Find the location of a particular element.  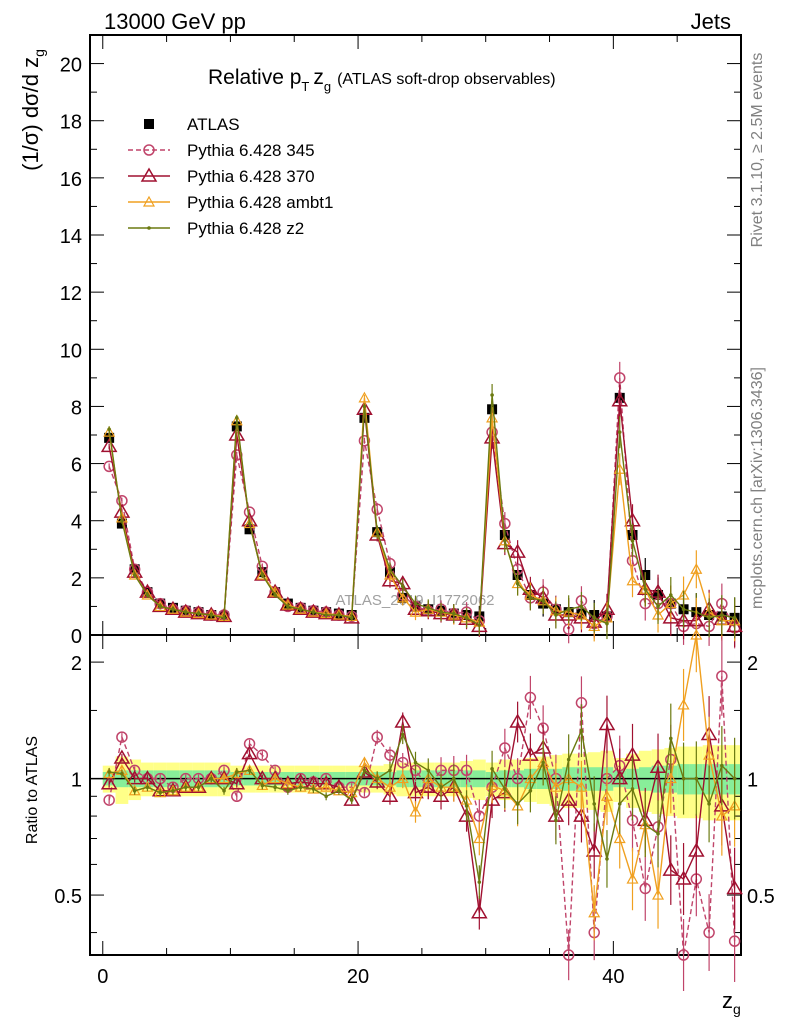

header-left: 13000 GeV pp is located at coordinates (175, 21).